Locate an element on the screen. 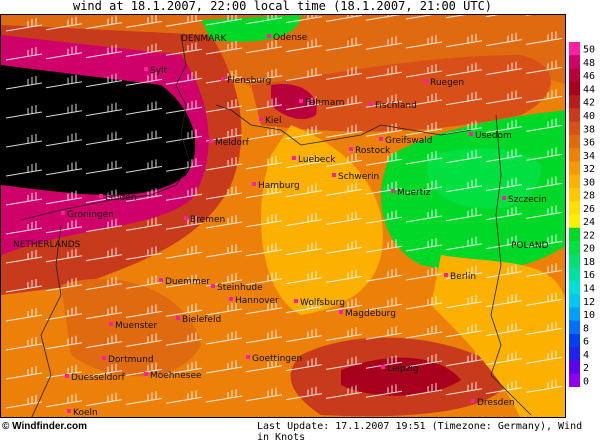  place-rostock: Rostock is located at coordinates (370, 151).